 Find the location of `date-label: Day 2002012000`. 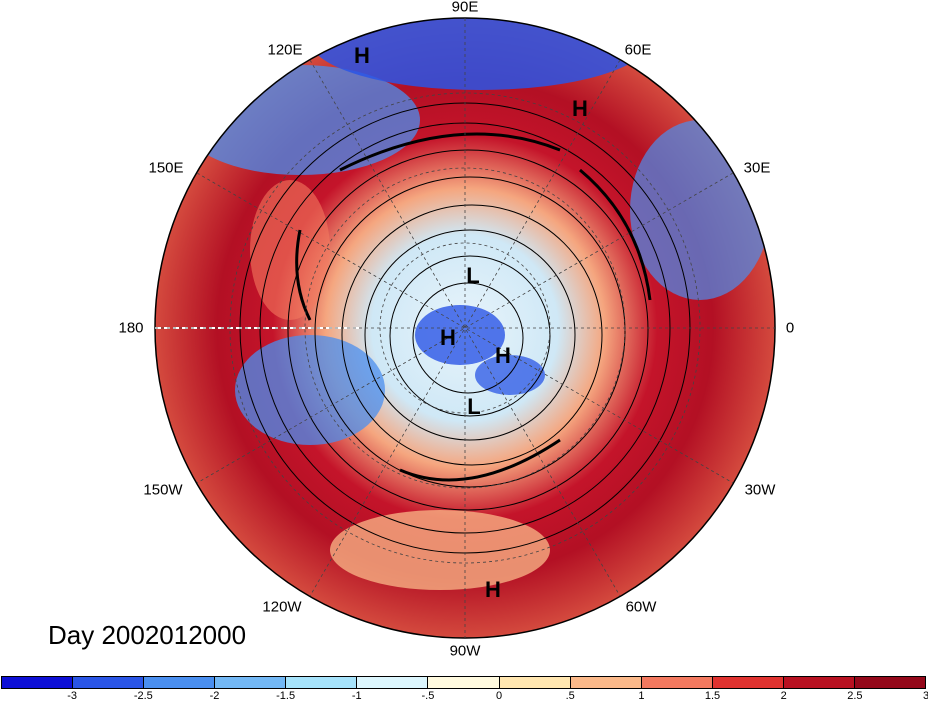

date-label: Day 2002012000 is located at coordinates (147, 635).